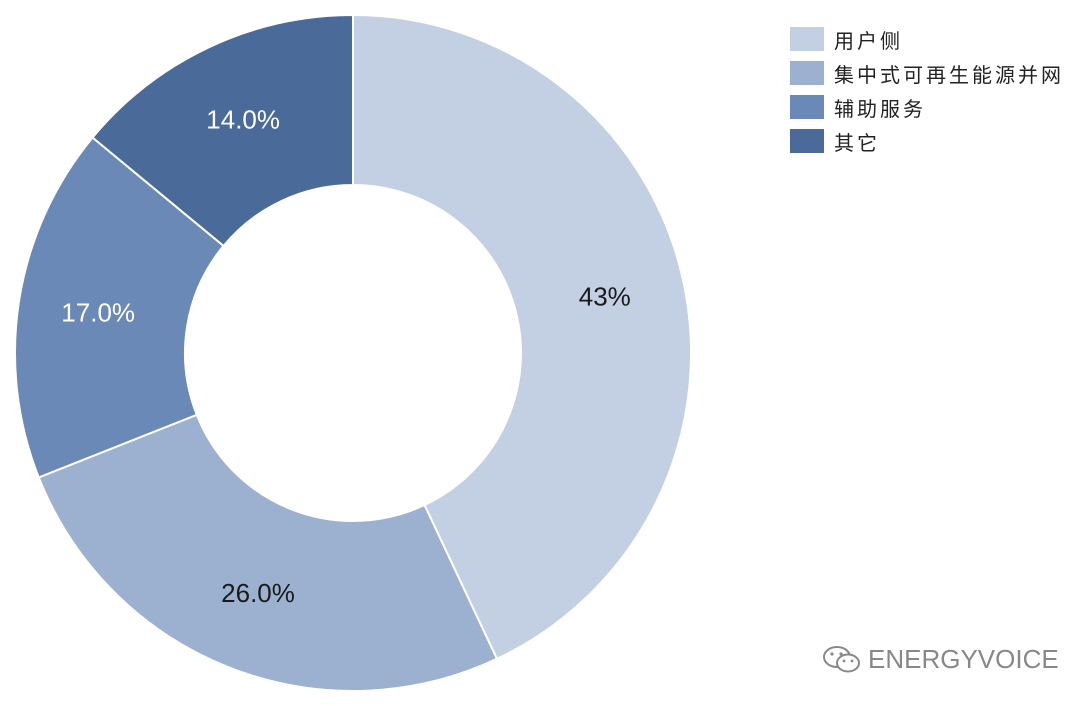 The image size is (1080, 706). I want to click on slice-label-1: 26.0%, so click(258, 593).